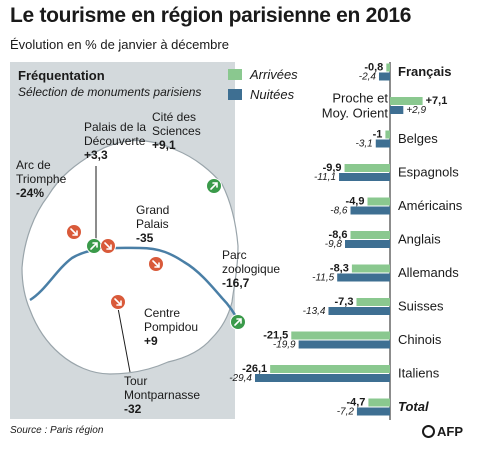  What do you see at coordinates (171, 320) in the screenshot?
I see `monument-name: Centre Pompidou` at bounding box center [171, 320].